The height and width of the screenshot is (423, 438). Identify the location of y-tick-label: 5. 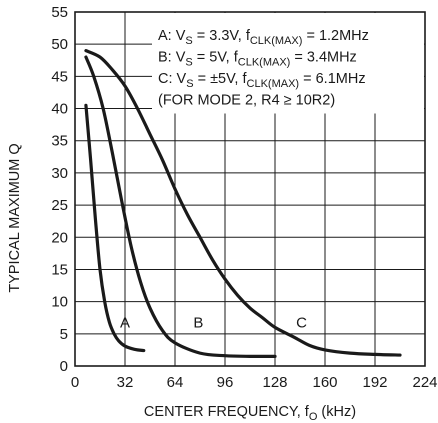
(64, 334).